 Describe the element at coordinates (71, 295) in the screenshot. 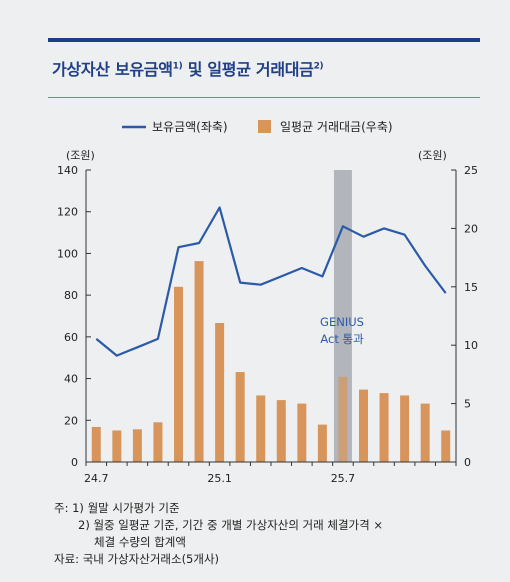

I see `left-tick-label-80: 80` at that location.